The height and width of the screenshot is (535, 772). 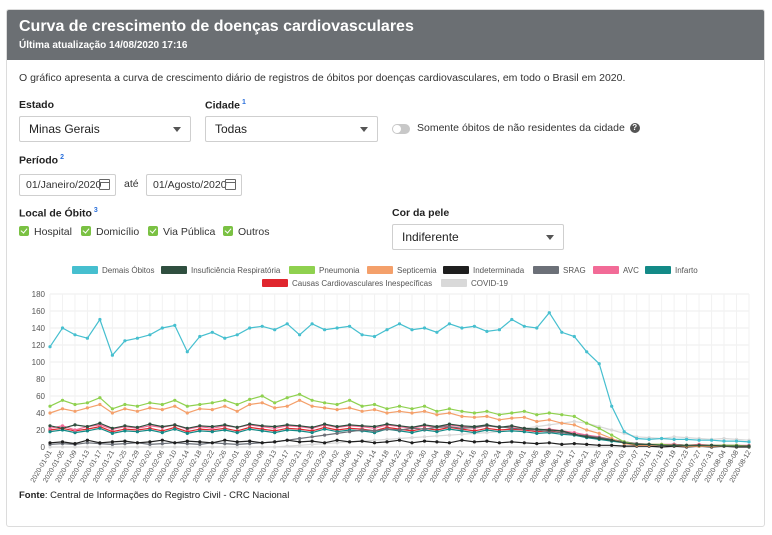 What do you see at coordinates (291, 129) in the screenshot?
I see `cidade-select: Todas` at bounding box center [291, 129].